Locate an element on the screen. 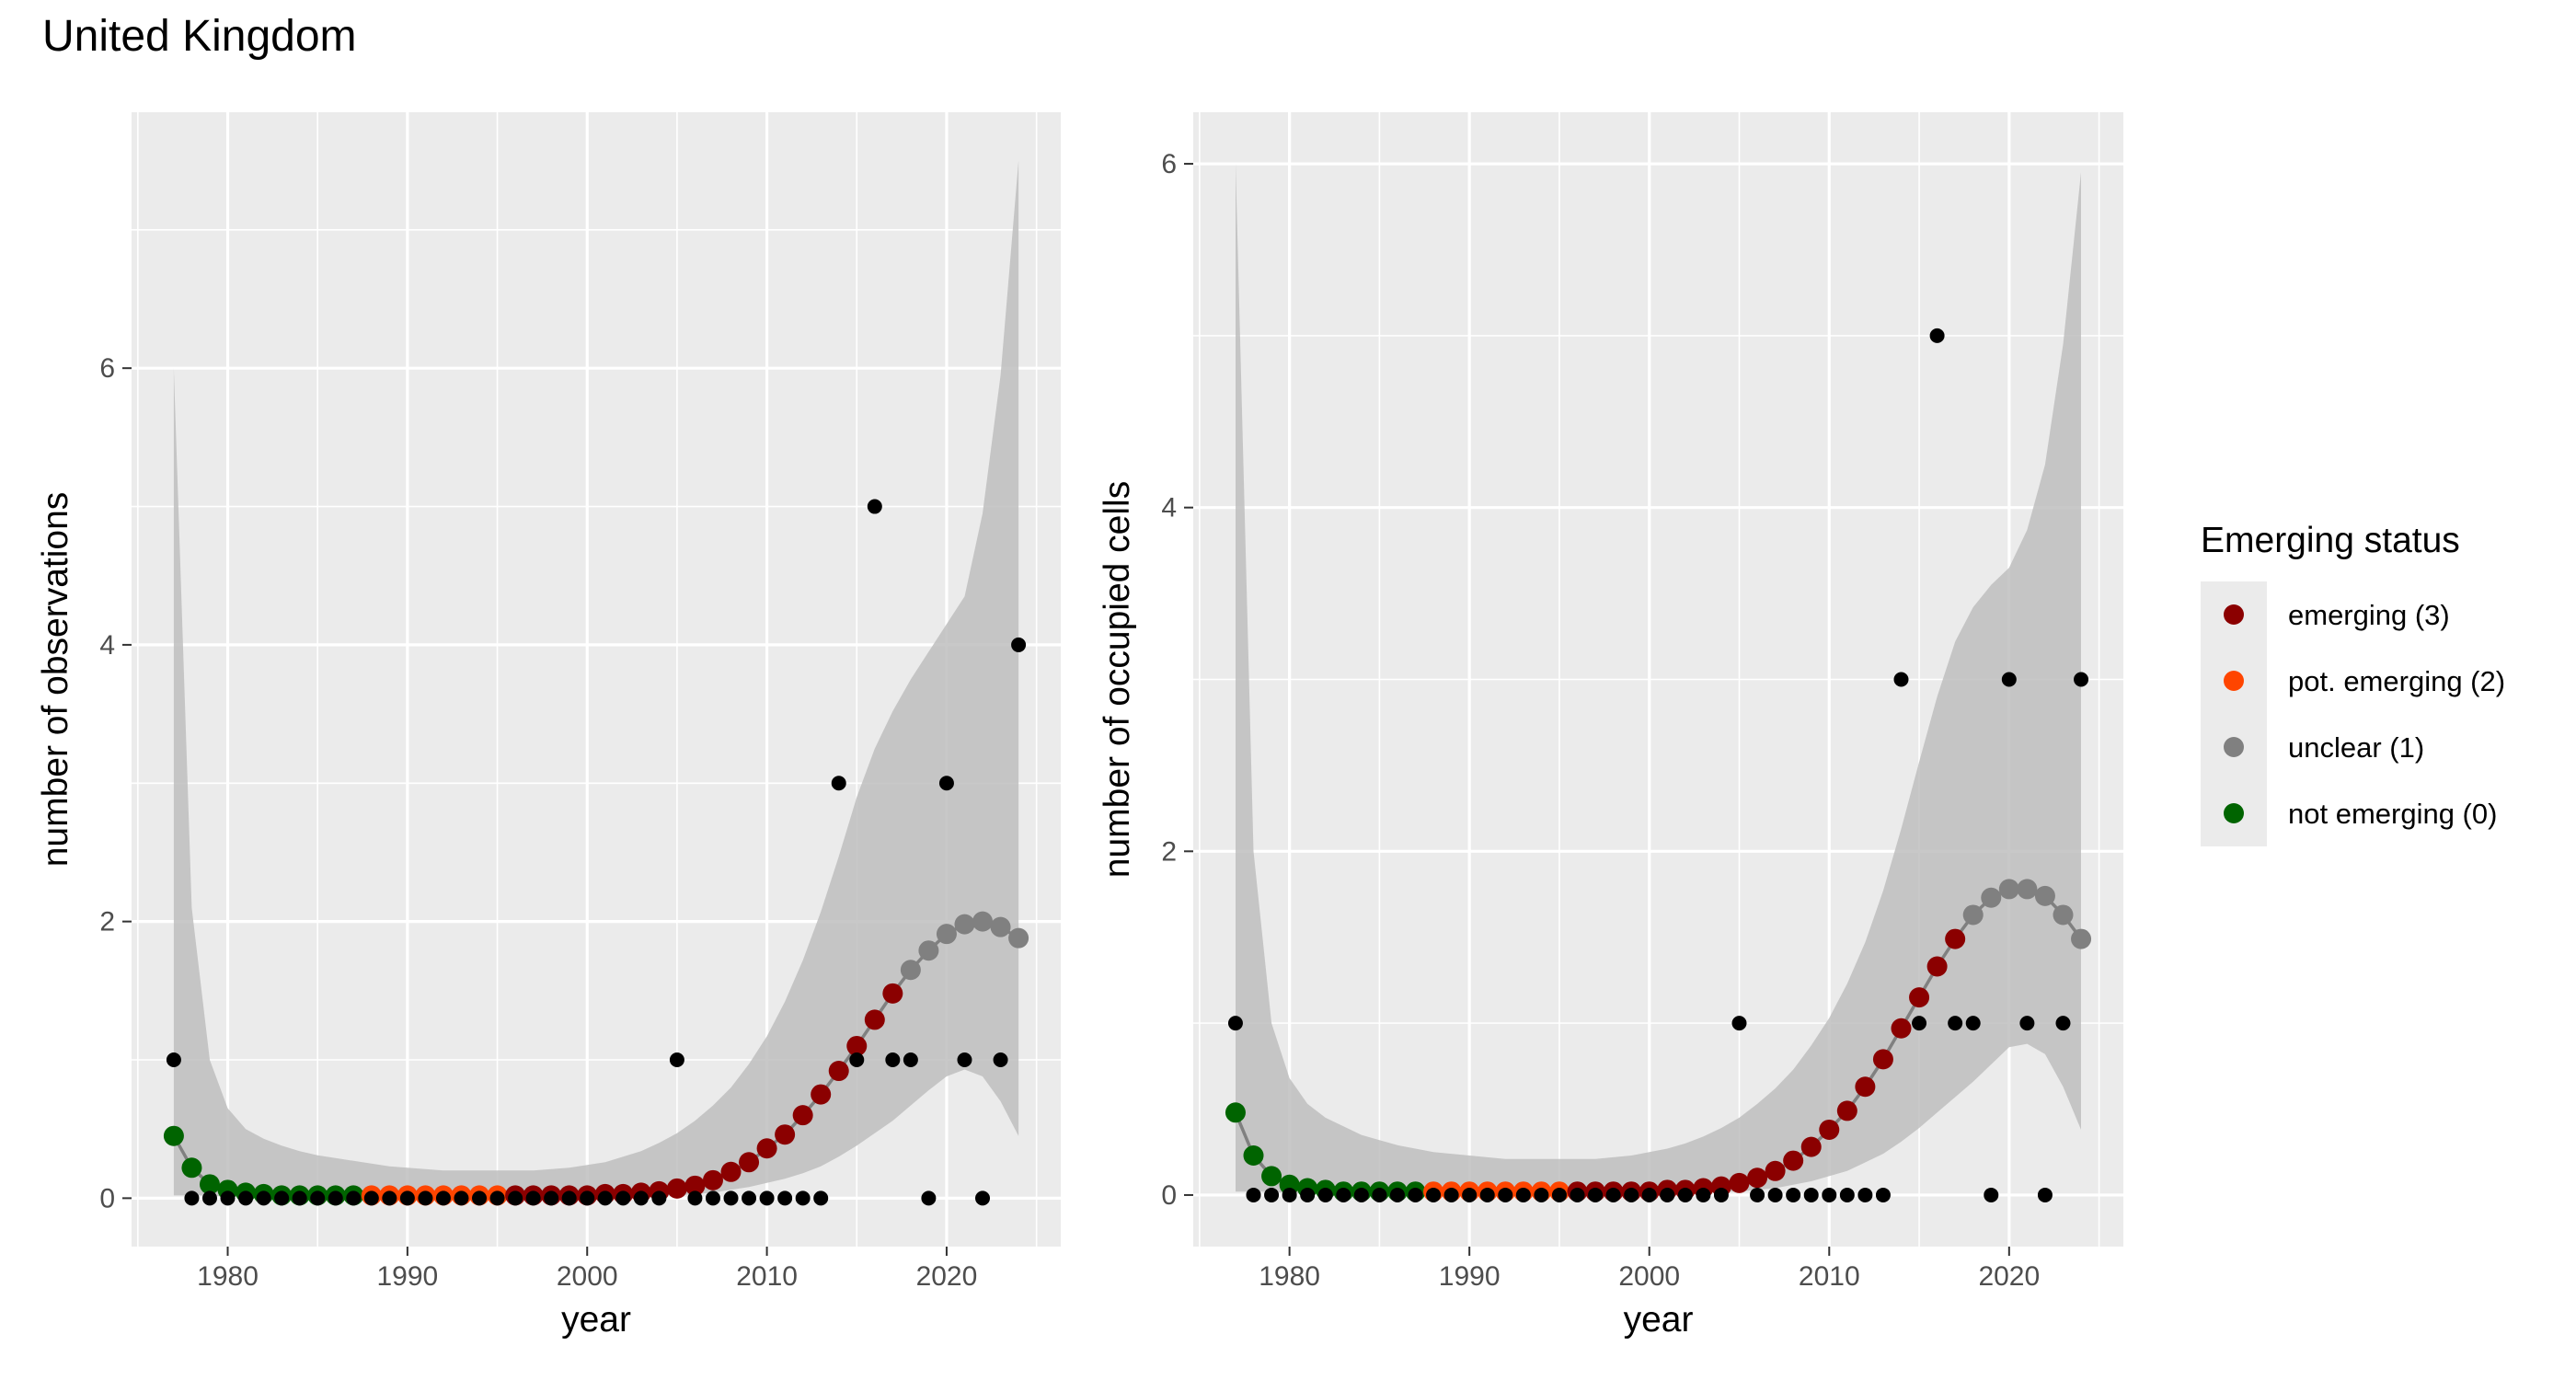  x-tick-label: 1990 is located at coordinates (407, 1276).